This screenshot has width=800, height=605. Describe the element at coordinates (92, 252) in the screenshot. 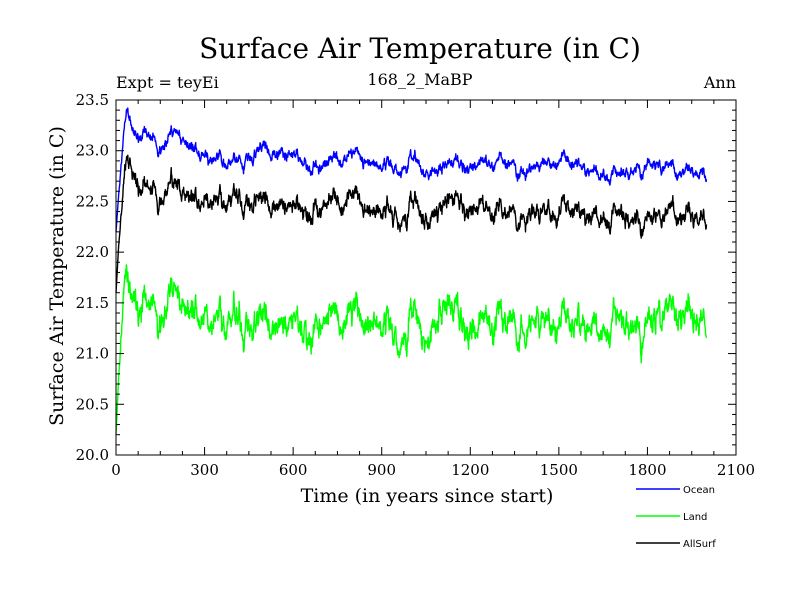

I see `y-tick-label: 22.0` at that location.